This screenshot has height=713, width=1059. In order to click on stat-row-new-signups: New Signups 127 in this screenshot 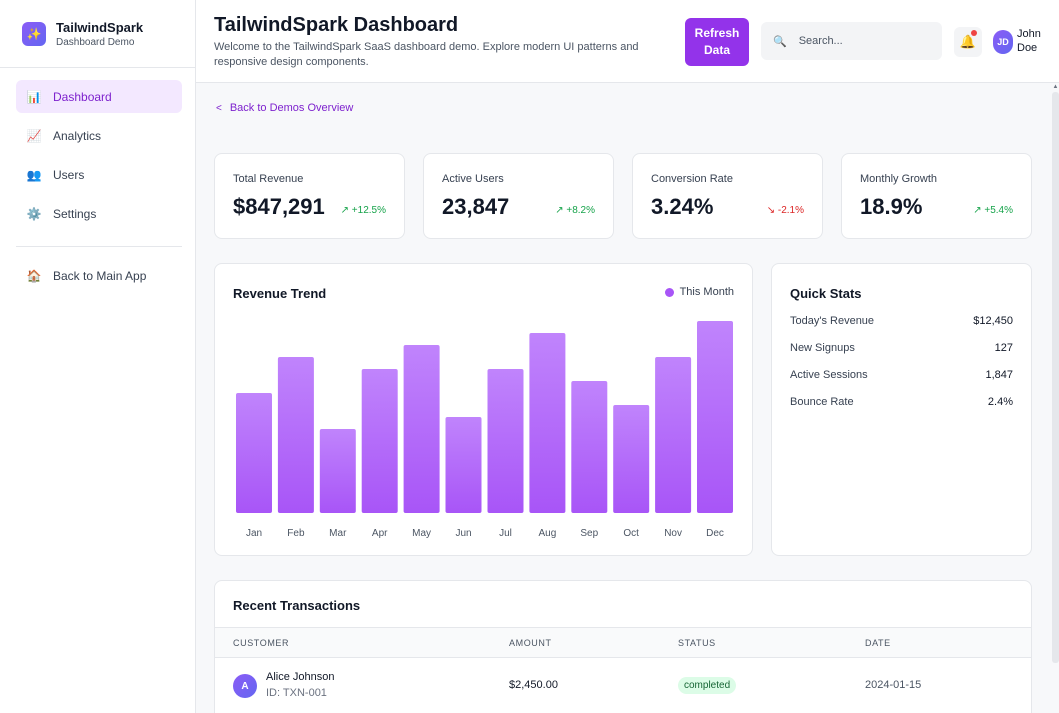, I will do `click(901, 350)`.